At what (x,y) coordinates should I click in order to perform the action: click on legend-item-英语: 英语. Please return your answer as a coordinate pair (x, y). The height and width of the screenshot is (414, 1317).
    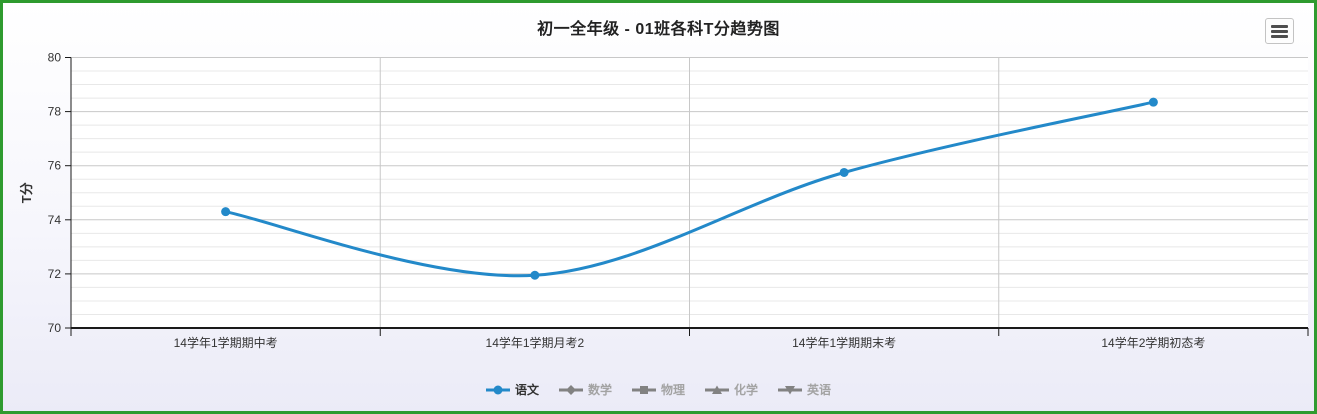
    Looking at the image, I should click on (804, 389).